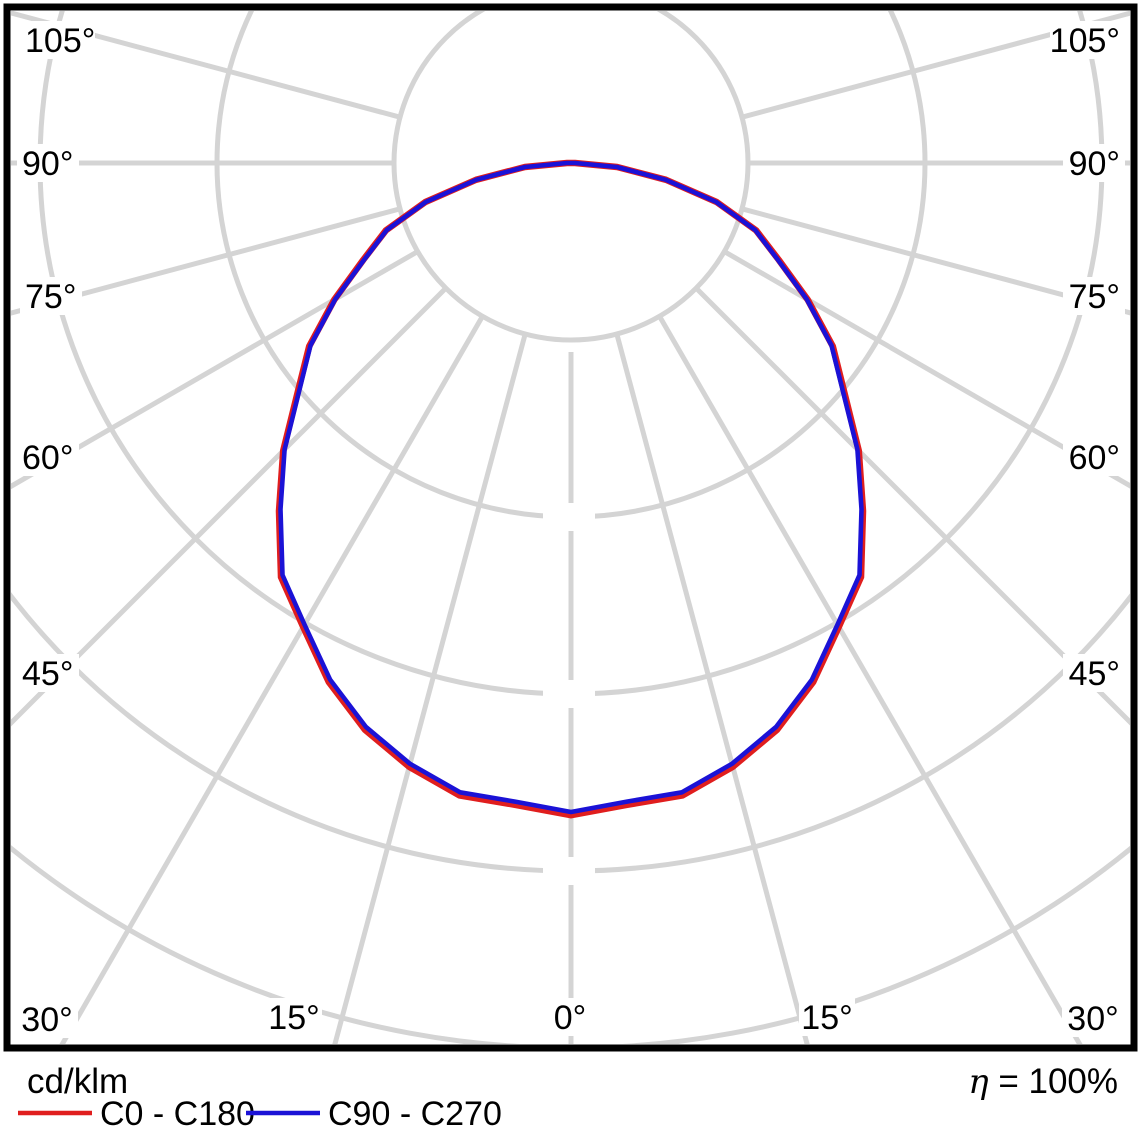 This screenshot has width=1143, height=1143. I want to click on grid-radial-75-left, so click(206, 261).